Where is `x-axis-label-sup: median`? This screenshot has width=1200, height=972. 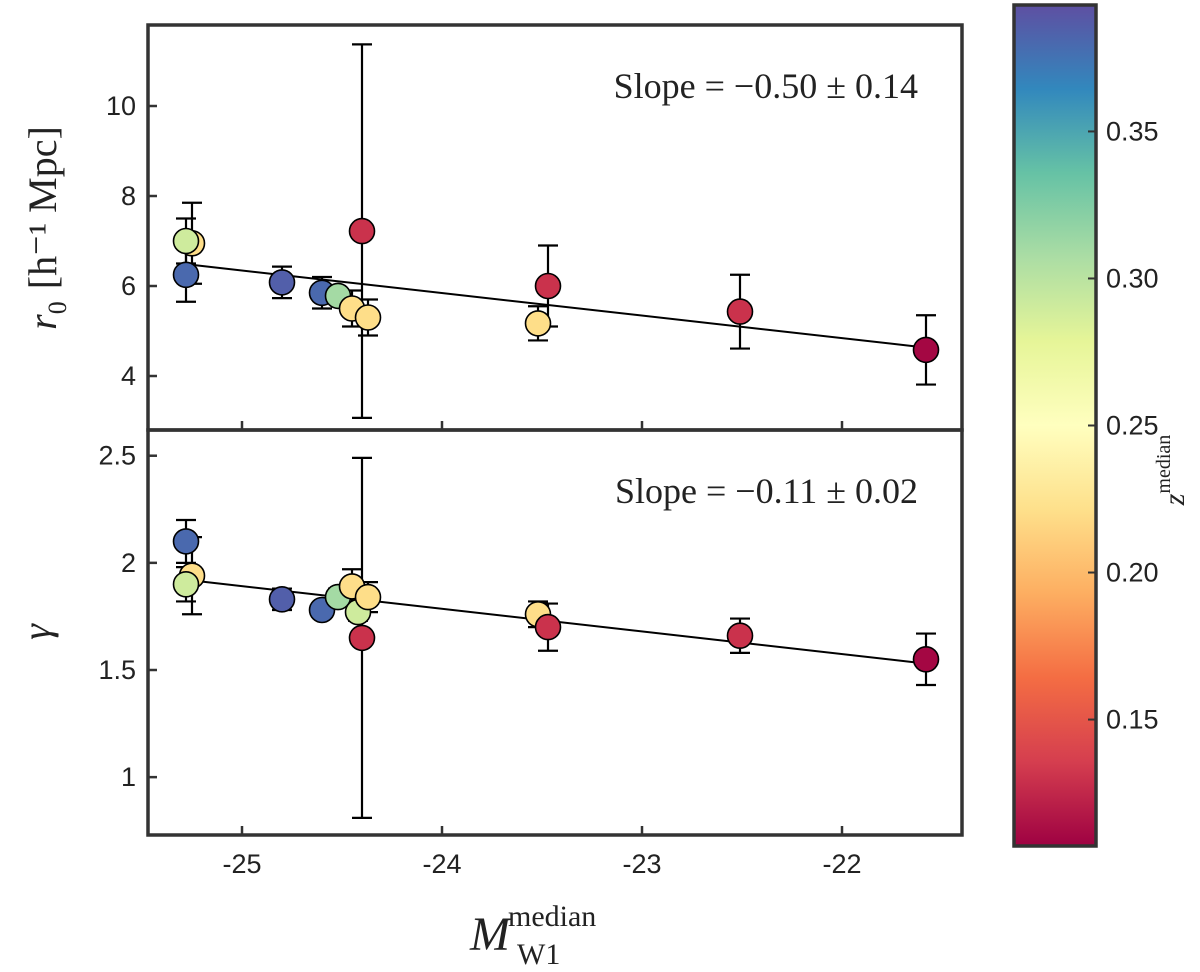 x-axis-label-sup: median is located at coordinates (552, 916).